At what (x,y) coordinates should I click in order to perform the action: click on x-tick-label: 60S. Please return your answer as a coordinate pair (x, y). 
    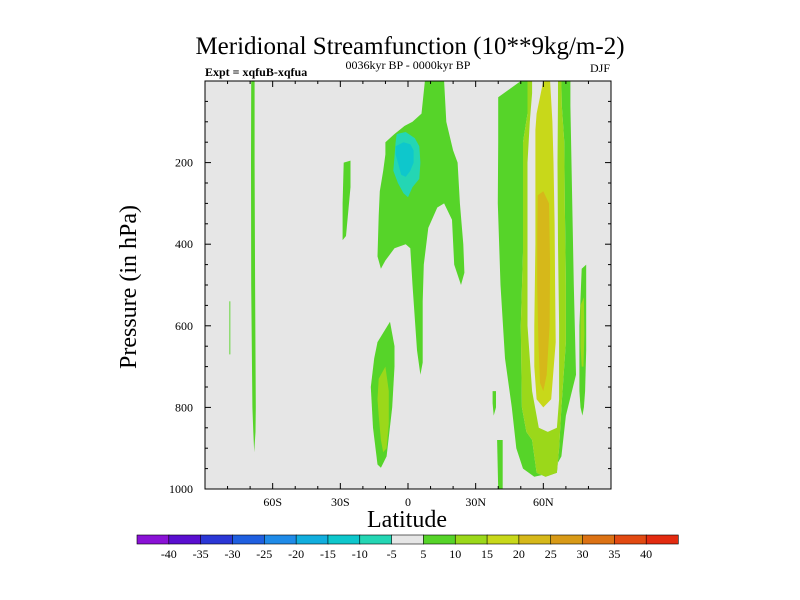
    Looking at the image, I should click on (272, 502).